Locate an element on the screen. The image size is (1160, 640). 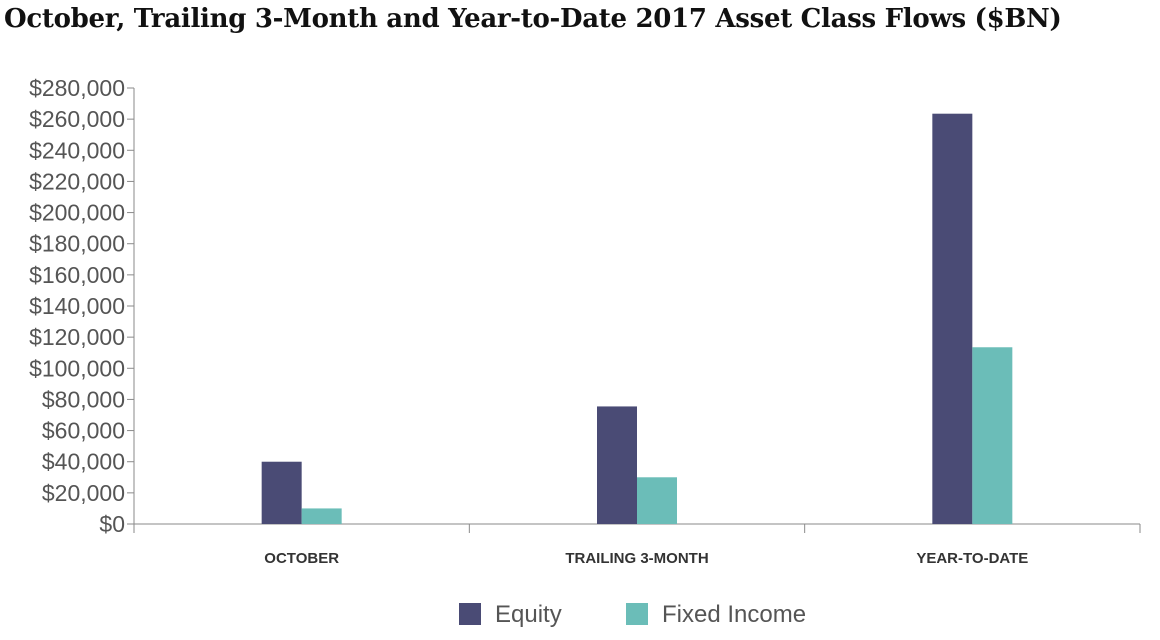
legend-label: Fixed Income is located at coordinates (734, 614).